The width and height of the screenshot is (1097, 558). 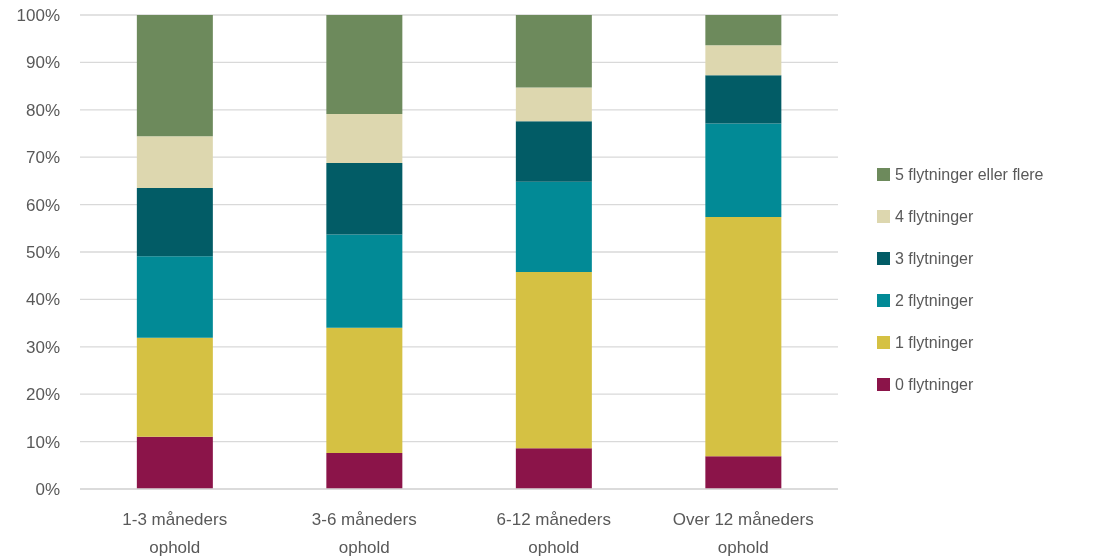 What do you see at coordinates (934, 300) in the screenshot?
I see `legend-label: 2 flytninger` at bounding box center [934, 300].